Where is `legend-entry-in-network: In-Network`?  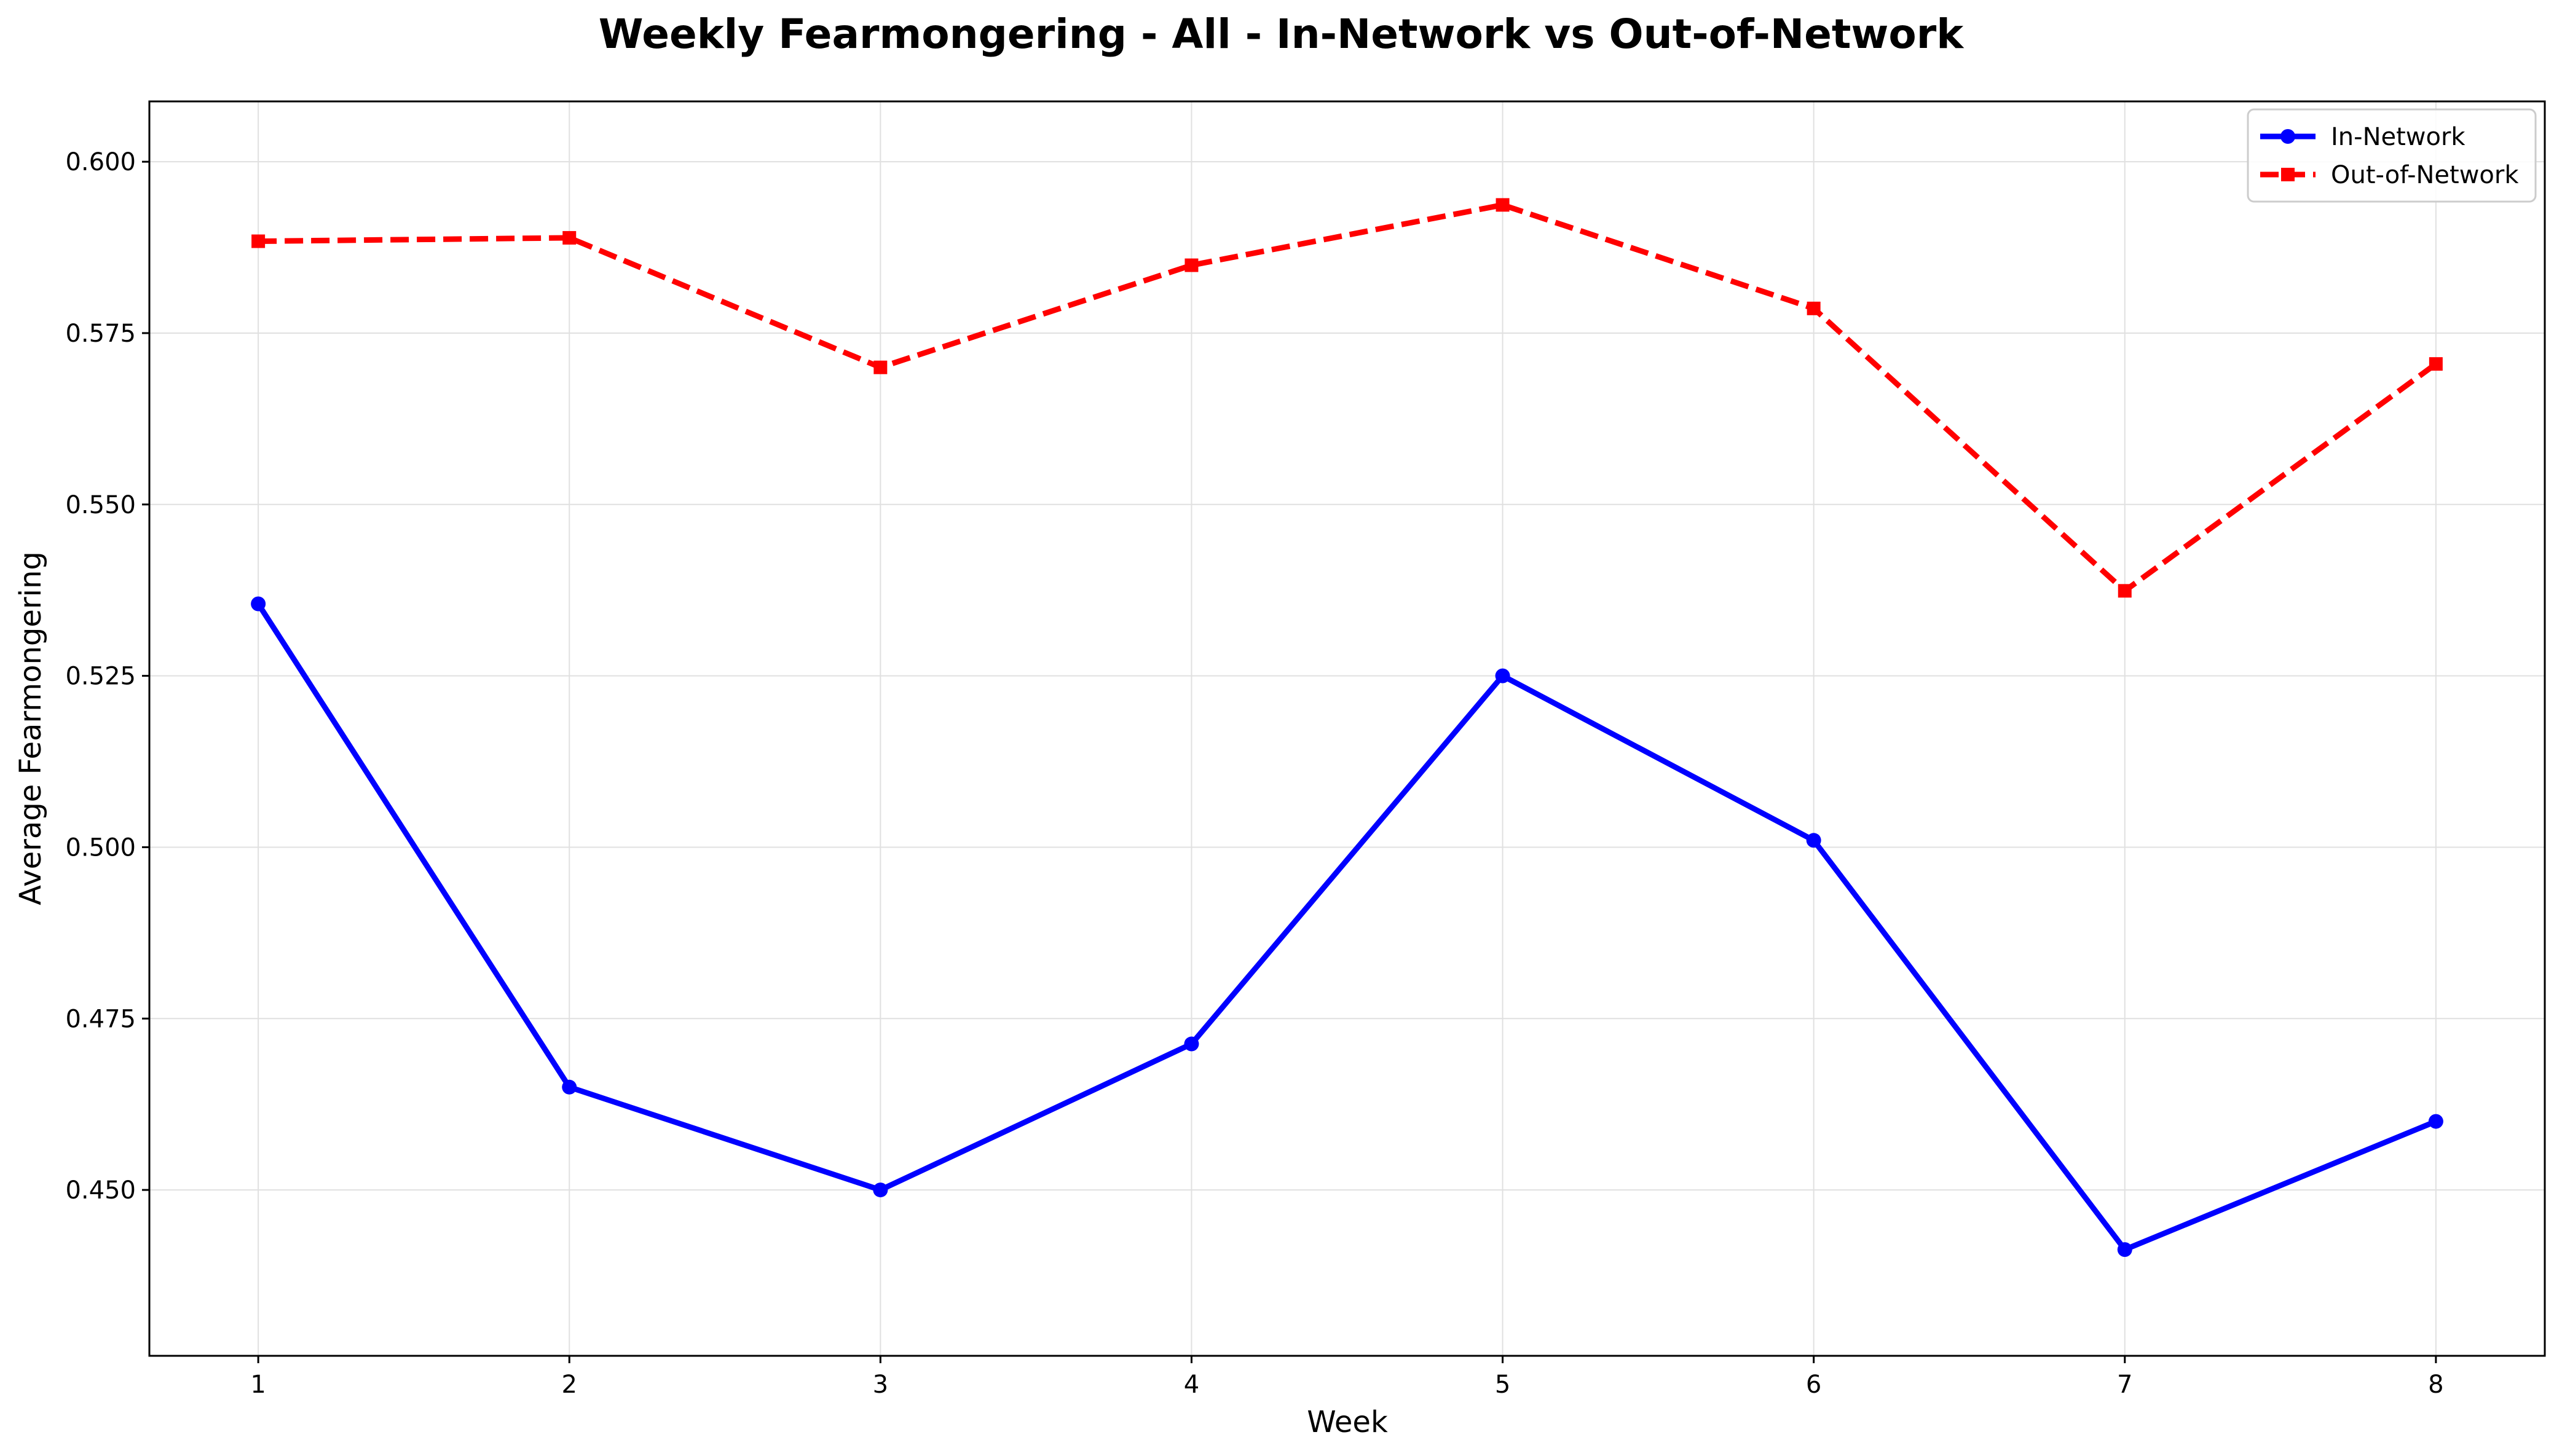 legend-entry-in-network: In-Network is located at coordinates (2362, 137).